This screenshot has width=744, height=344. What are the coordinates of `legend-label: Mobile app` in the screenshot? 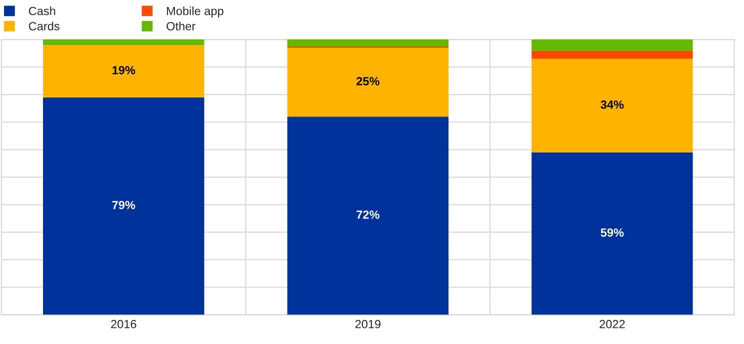 It's located at (195, 12).